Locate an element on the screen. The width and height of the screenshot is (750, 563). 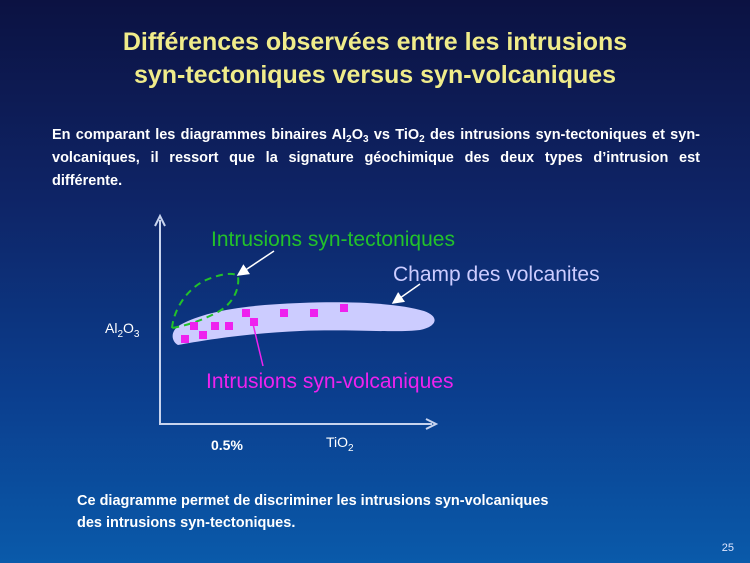
syn-tectonic-field is located at coordinates (205, 301).